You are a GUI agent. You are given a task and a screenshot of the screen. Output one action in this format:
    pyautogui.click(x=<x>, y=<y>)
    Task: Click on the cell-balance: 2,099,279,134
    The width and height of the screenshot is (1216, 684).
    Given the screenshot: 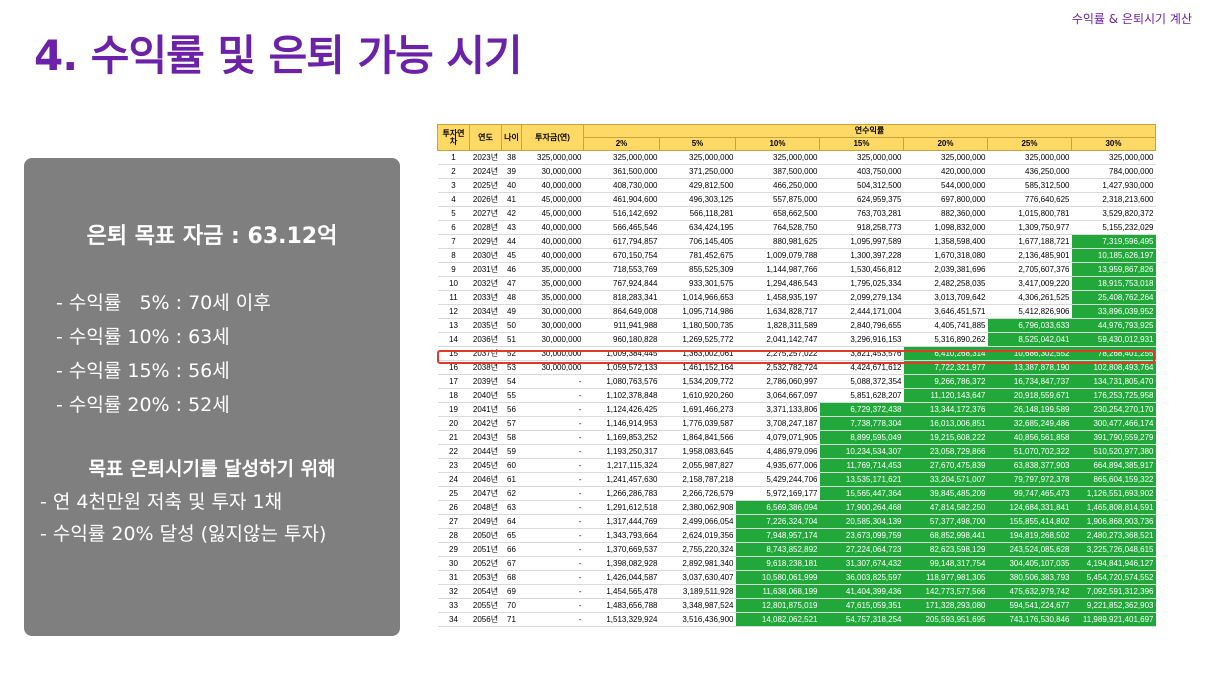 What is the action you would take?
    pyautogui.click(x=861, y=297)
    